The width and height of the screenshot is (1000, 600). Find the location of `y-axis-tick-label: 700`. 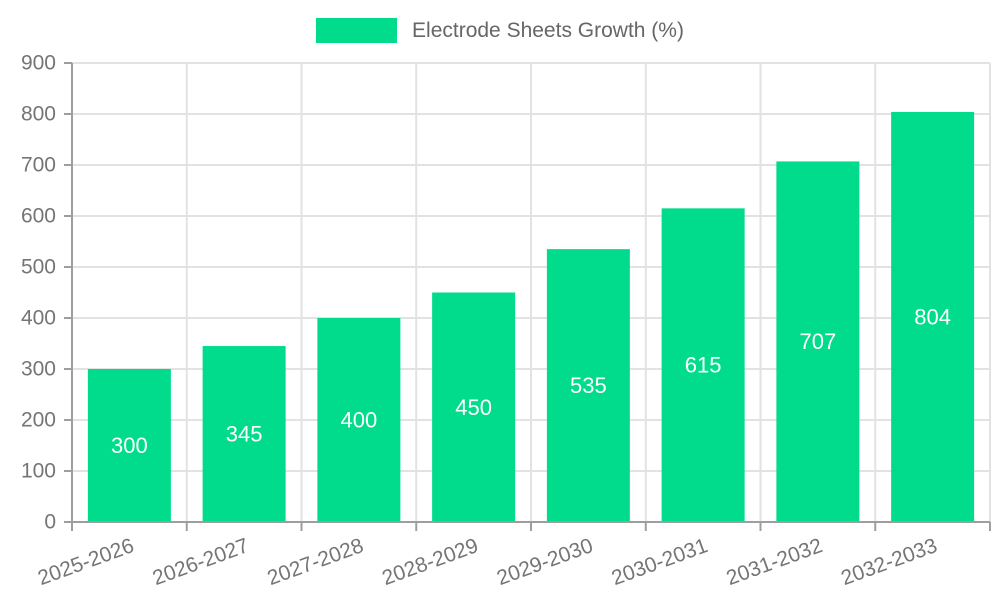

y-axis-tick-label: 700 is located at coordinates (38, 165).